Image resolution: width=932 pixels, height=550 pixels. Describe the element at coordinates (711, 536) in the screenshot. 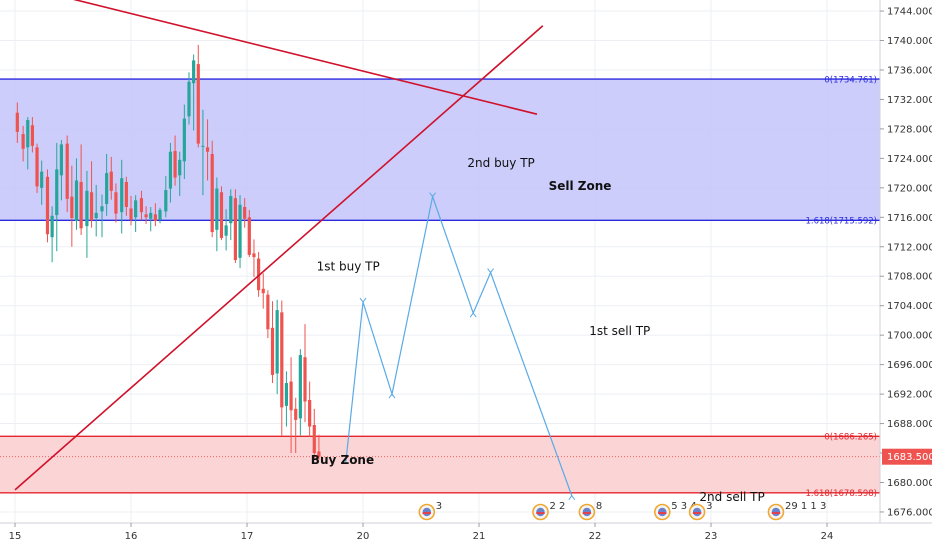

I see `x-tick-label: 23` at that location.